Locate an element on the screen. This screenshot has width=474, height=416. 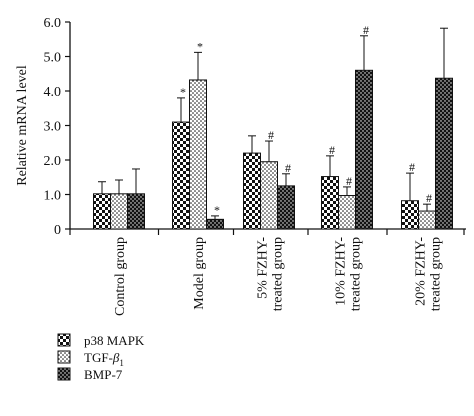
x-category-label: 20% FZHY- is located at coordinates (421, 271).